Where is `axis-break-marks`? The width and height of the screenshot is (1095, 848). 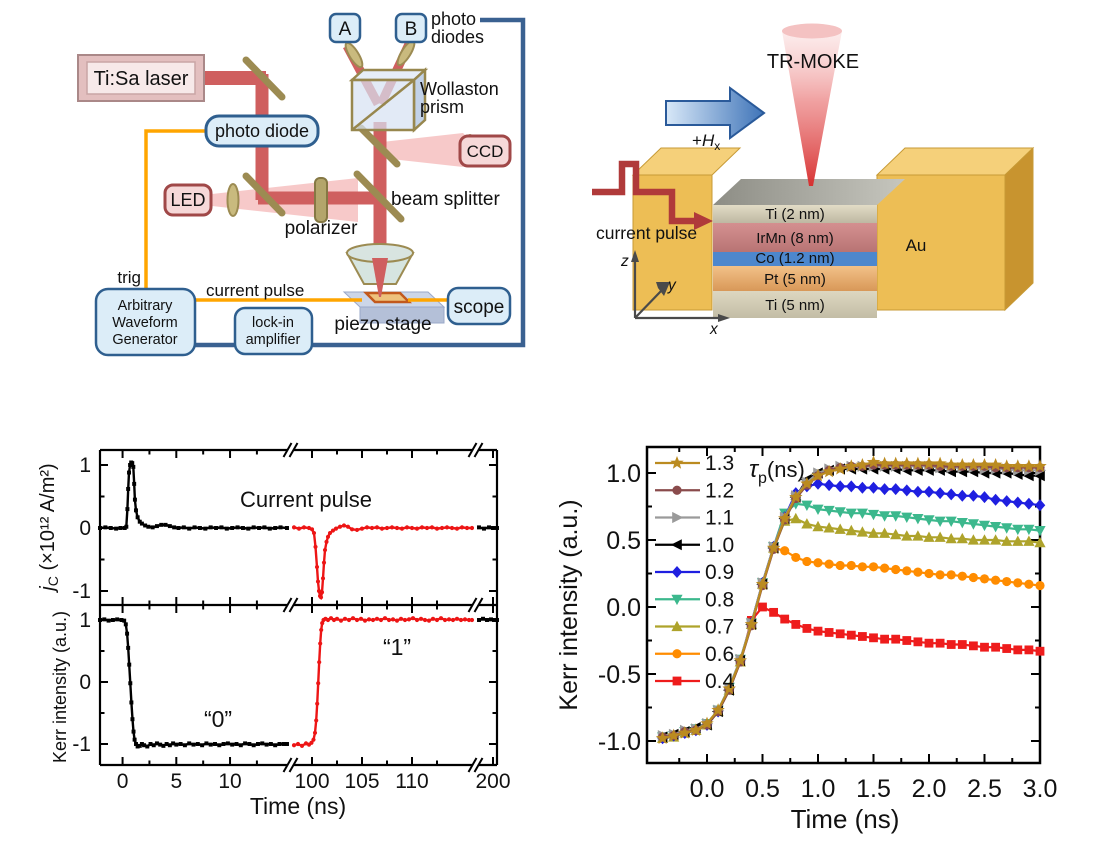 axis-break-marks is located at coordinates (383, 607).